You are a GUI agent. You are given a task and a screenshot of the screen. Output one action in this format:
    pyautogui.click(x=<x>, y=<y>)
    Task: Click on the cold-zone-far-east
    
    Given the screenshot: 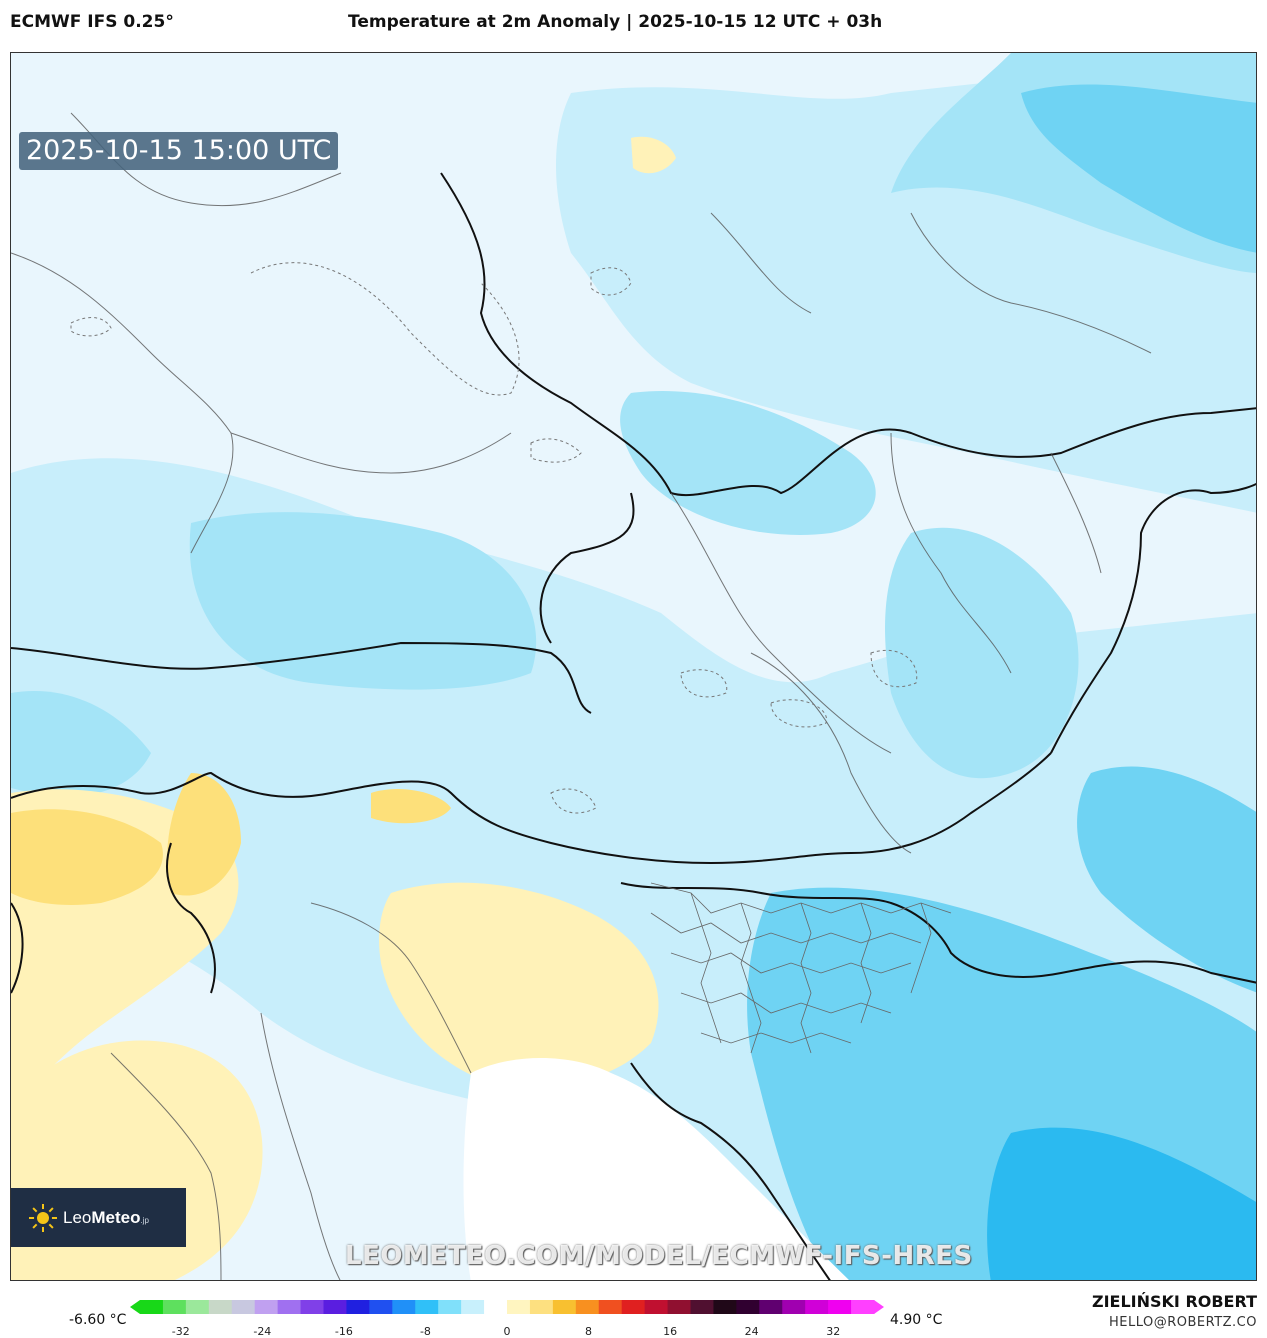 What is the action you would take?
    pyautogui.click(x=1166, y=879)
    